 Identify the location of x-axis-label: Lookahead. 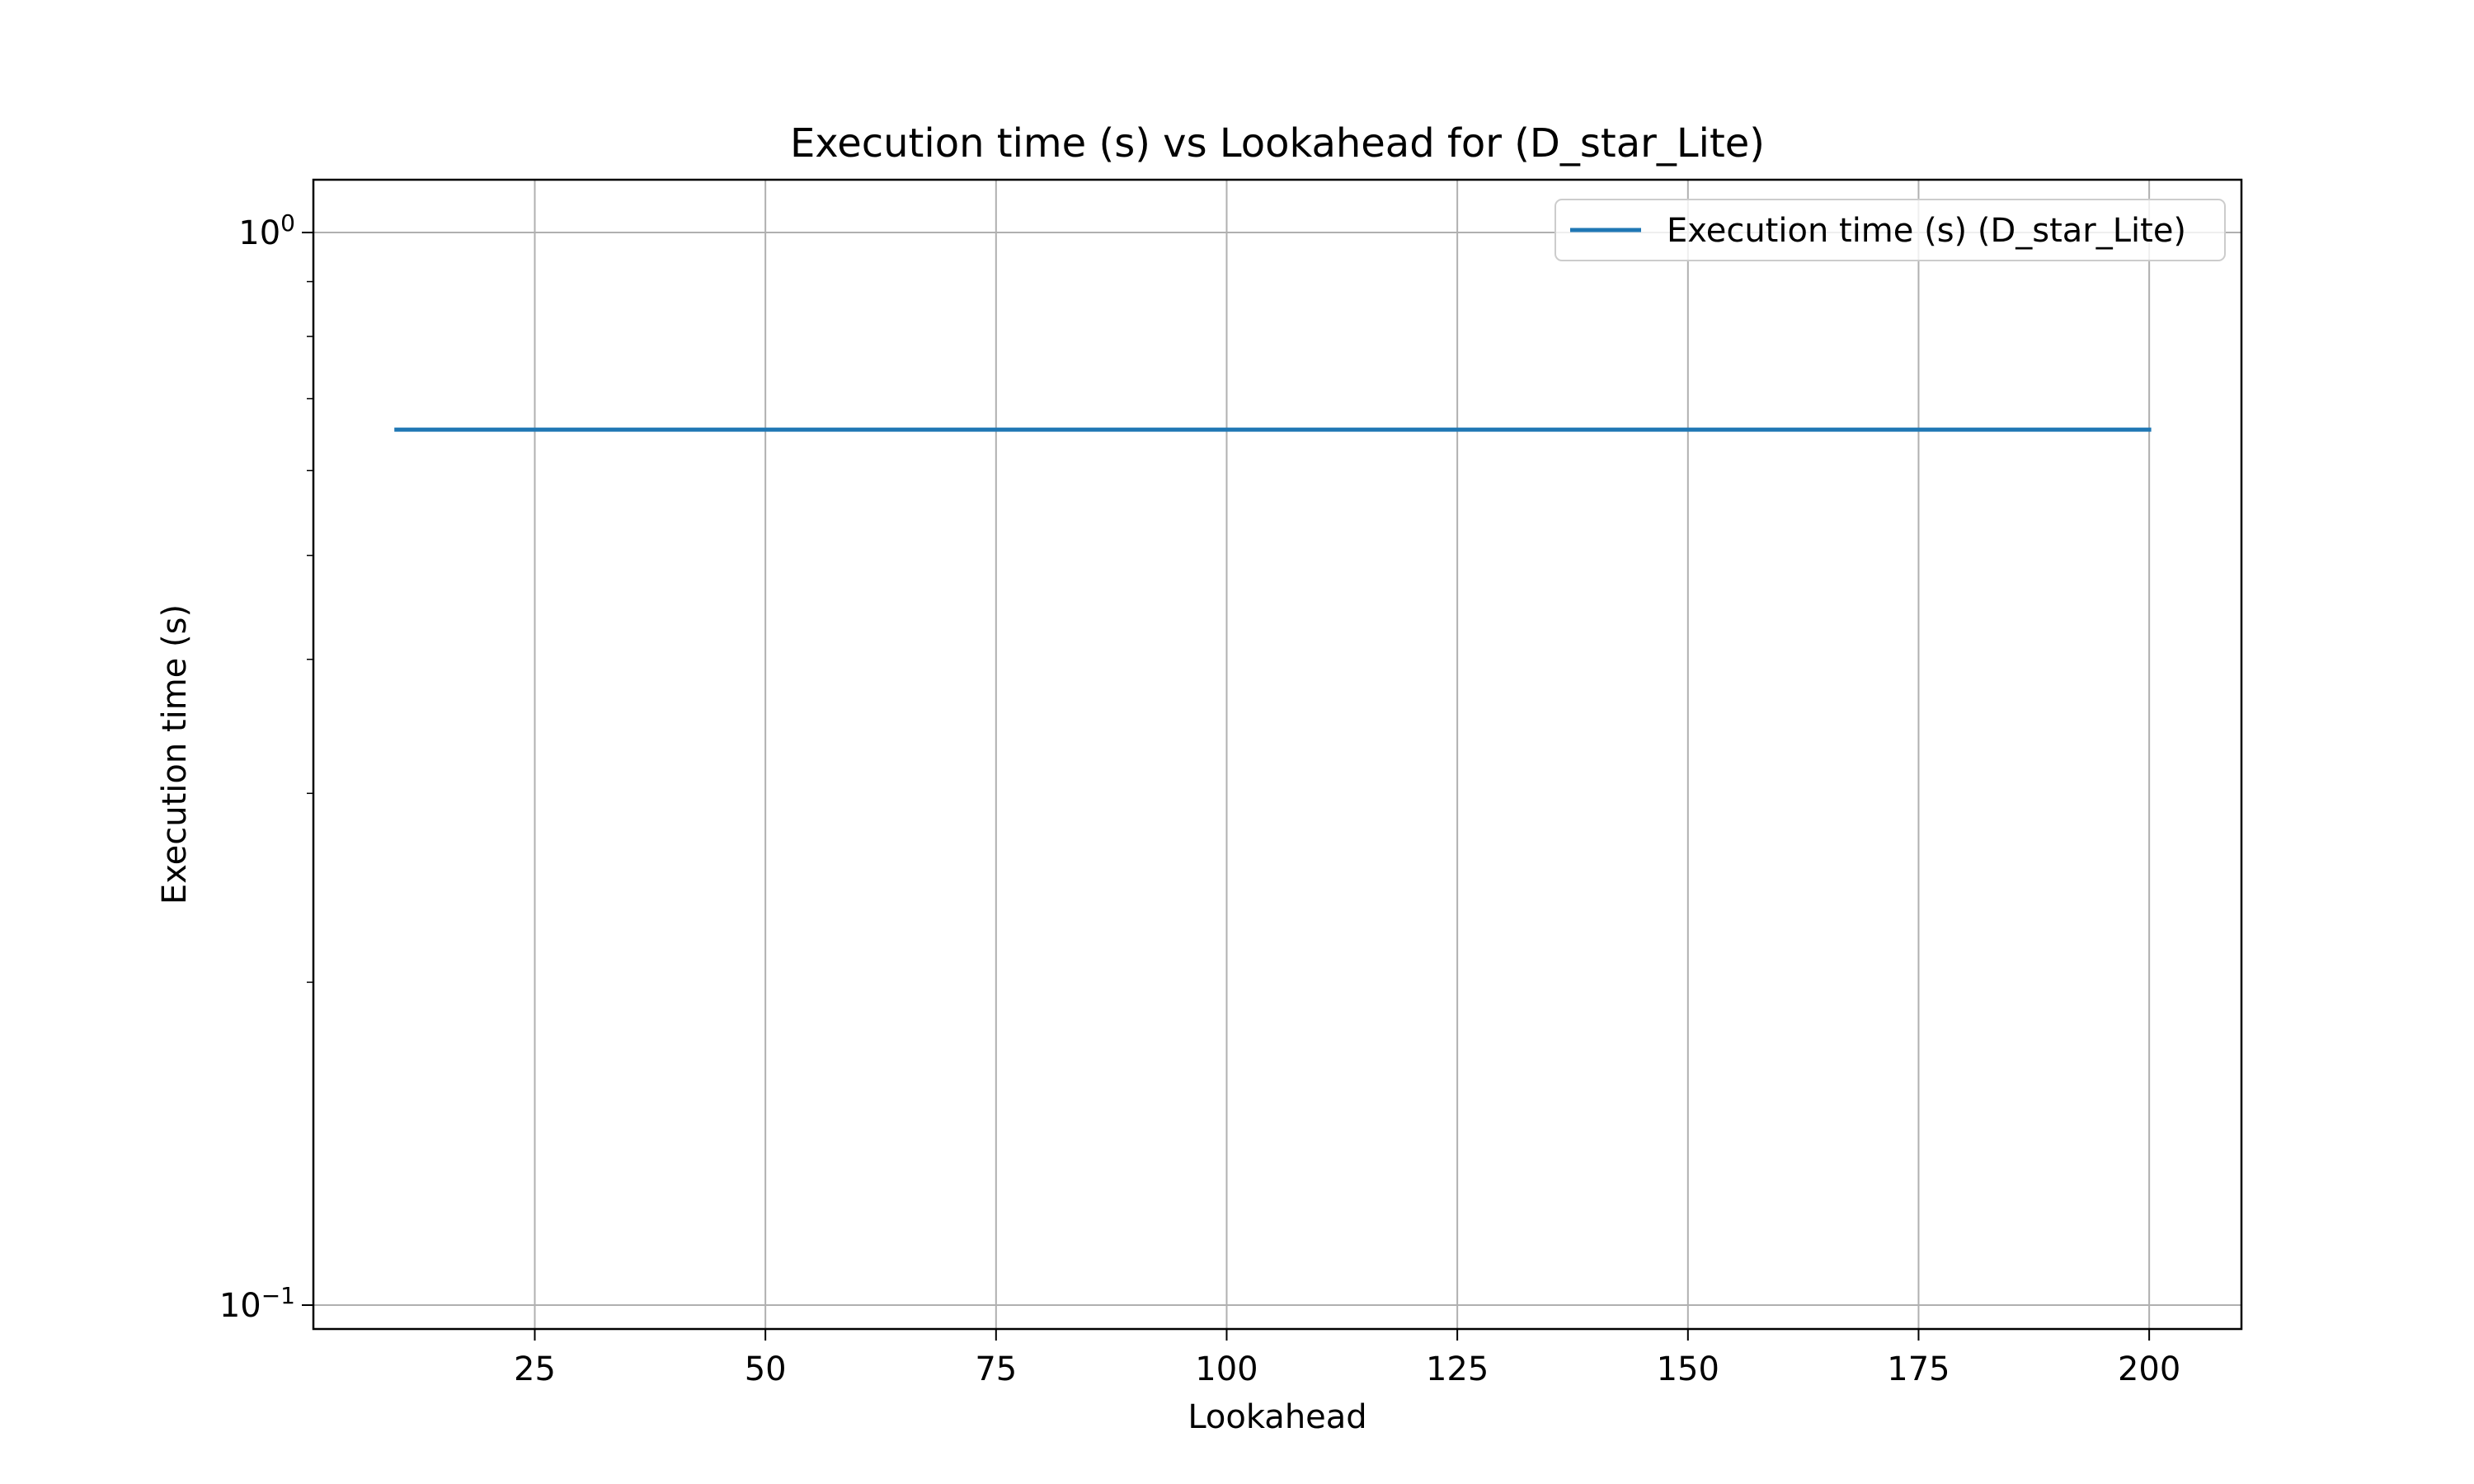
(1277, 1417).